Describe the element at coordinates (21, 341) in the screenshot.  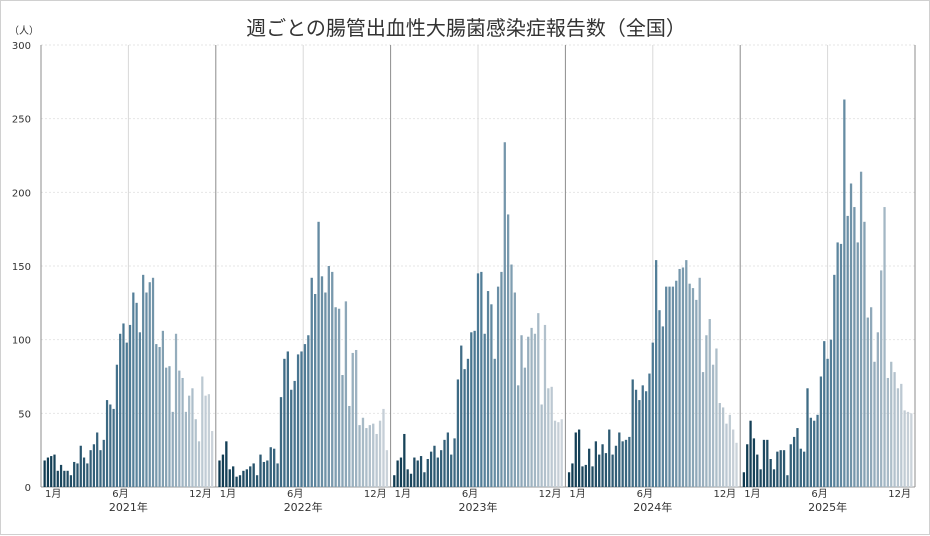
I see `y-tick-label-100: 100` at that location.